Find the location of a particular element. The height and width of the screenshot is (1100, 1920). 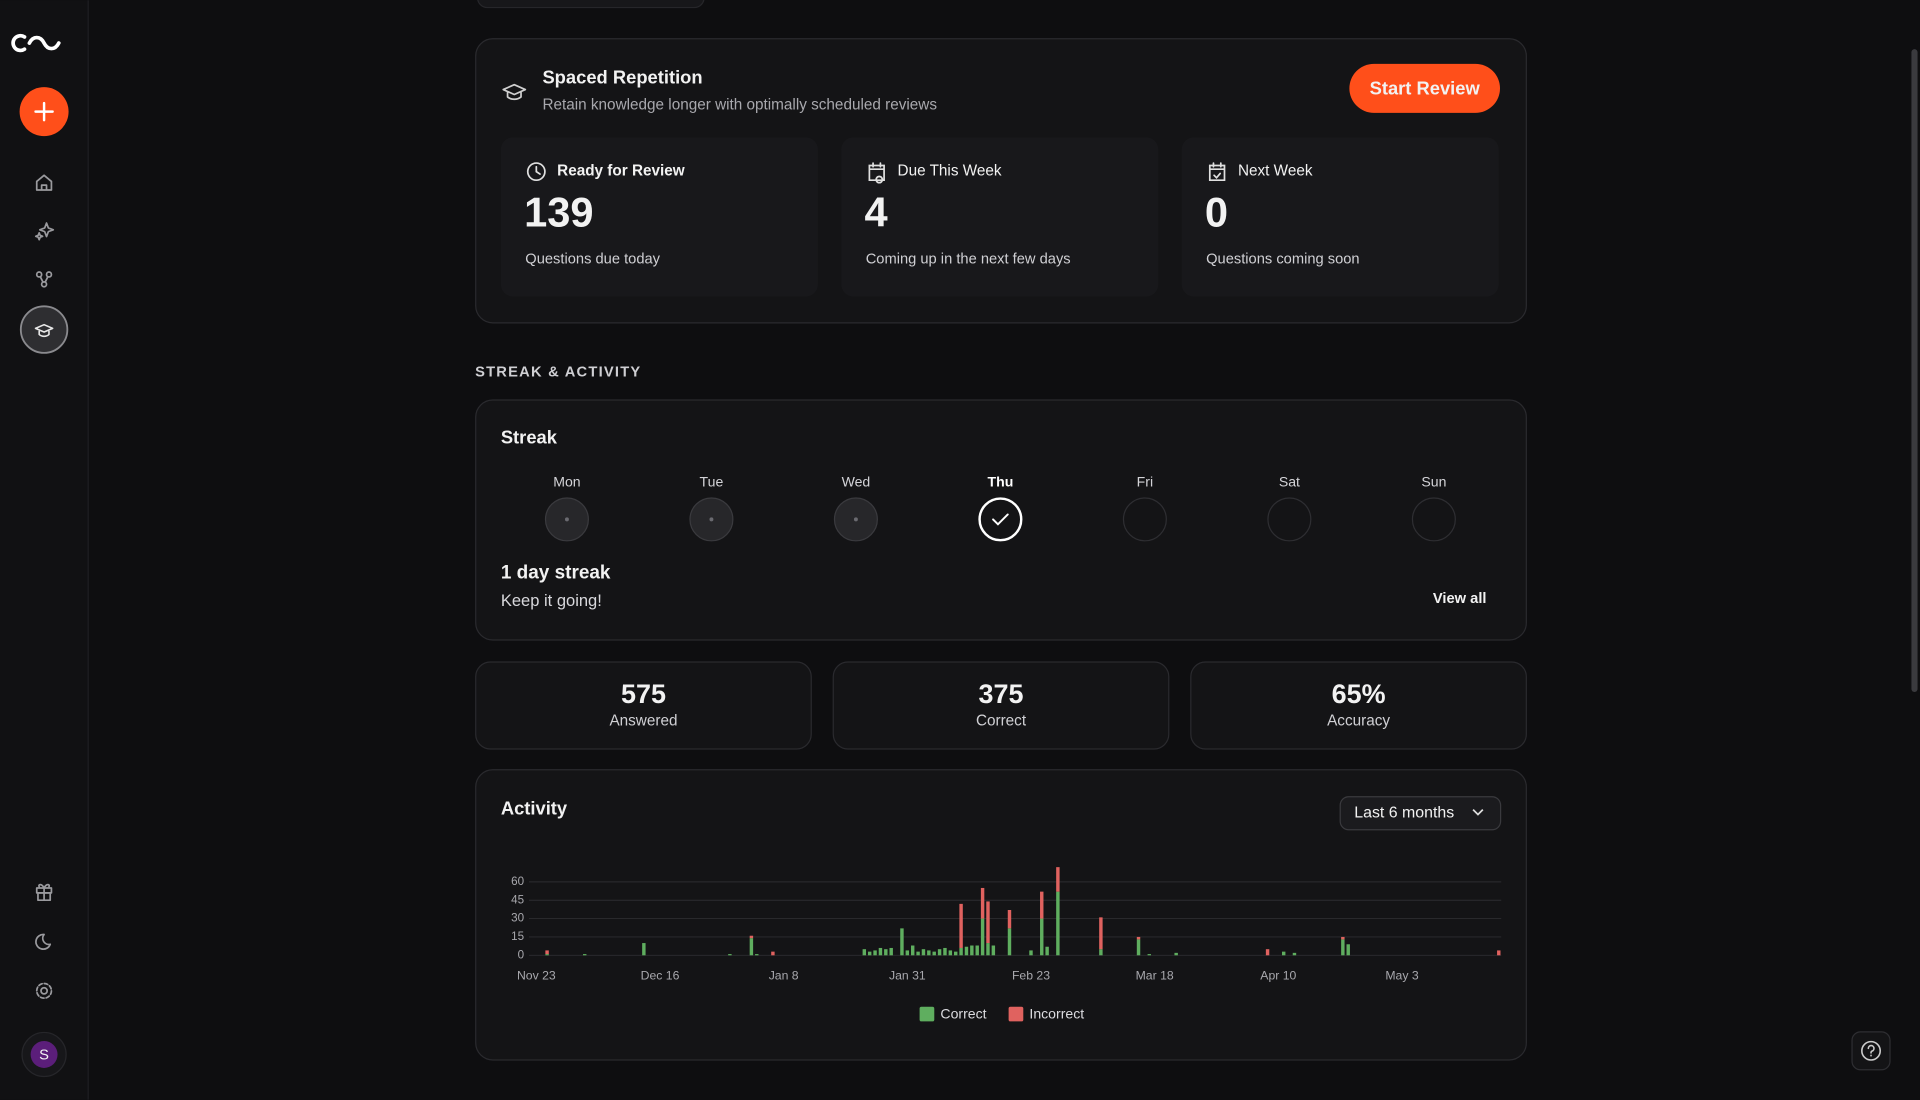

day-check is located at coordinates (1000, 519).